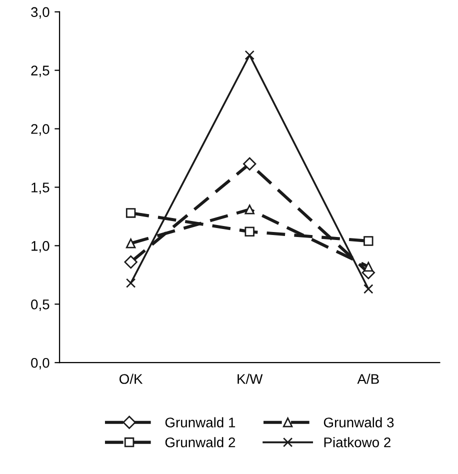 The width and height of the screenshot is (458, 474). I want to click on y-tick-label: 0,0, so click(40, 364).